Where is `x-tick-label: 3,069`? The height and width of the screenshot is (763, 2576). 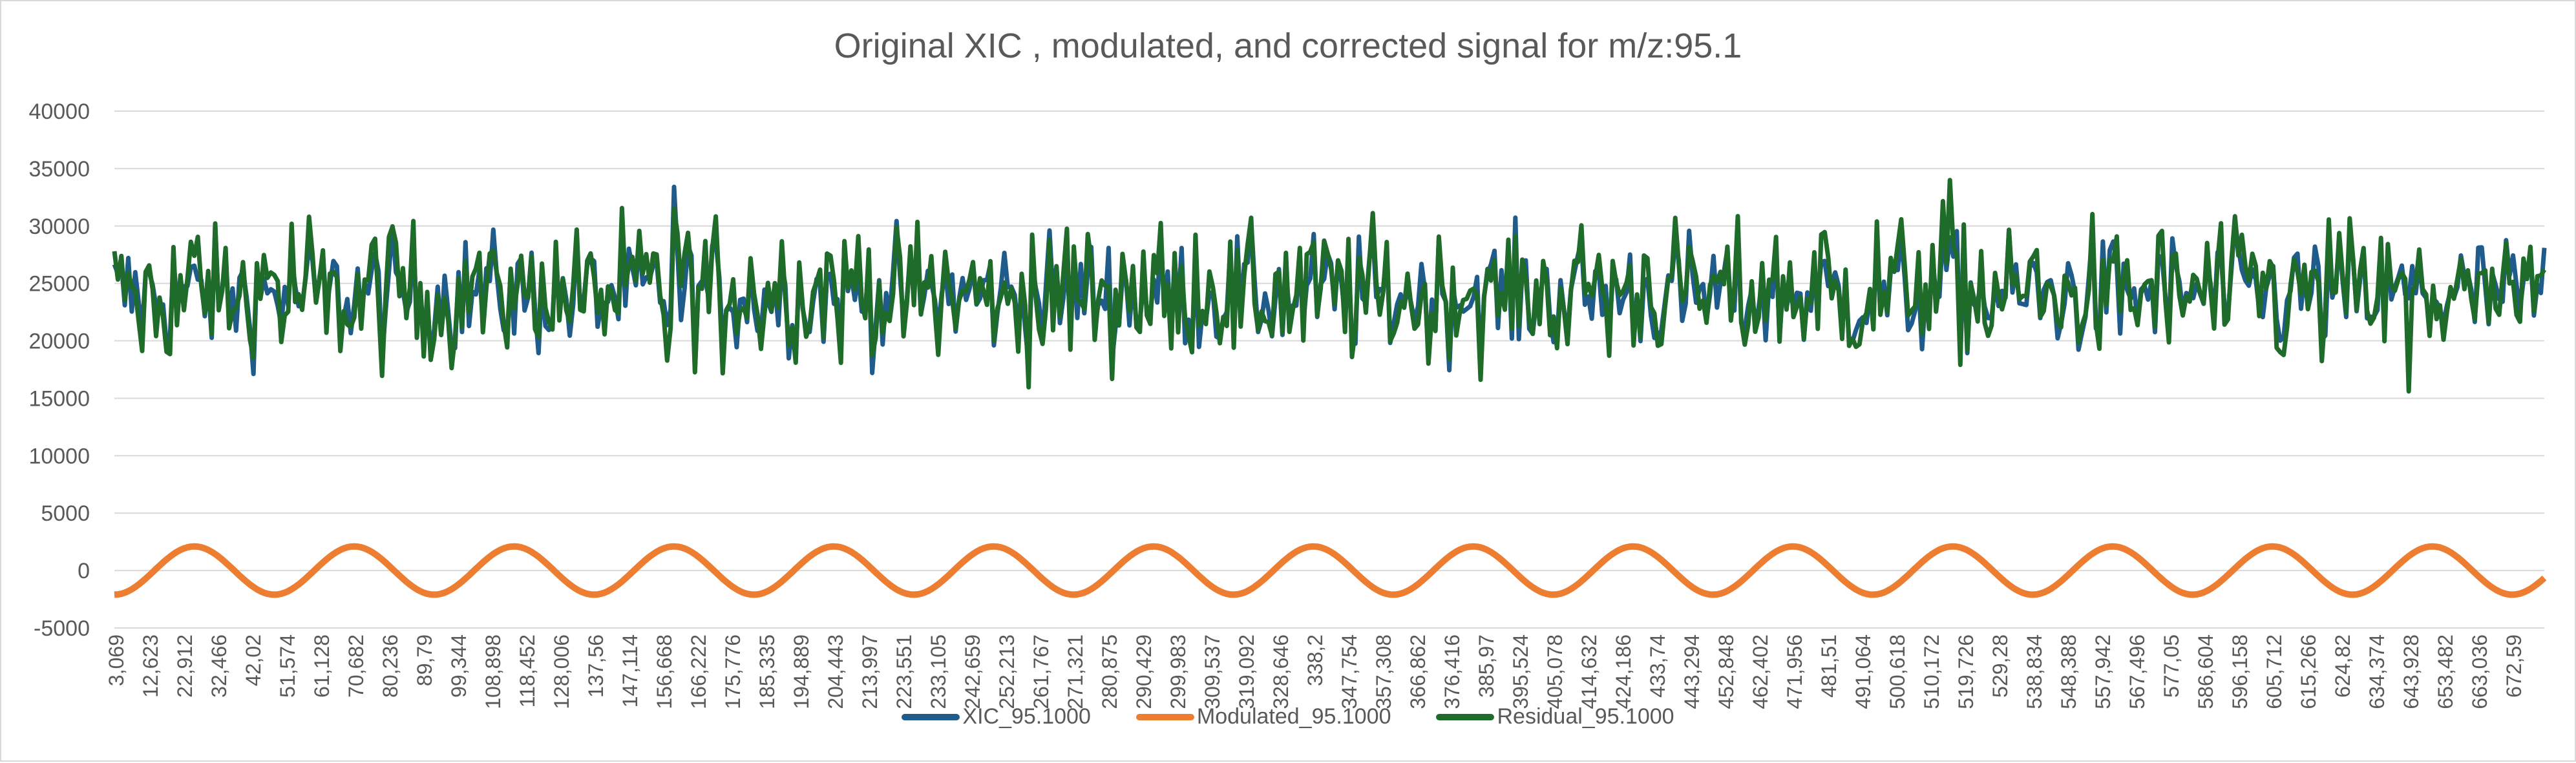 x-tick-label: 3,069 is located at coordinates (116, 660).